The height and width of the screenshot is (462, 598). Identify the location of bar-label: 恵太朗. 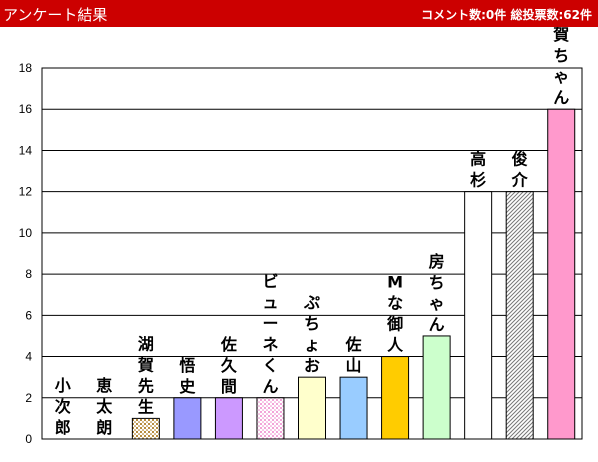
(104, 406).